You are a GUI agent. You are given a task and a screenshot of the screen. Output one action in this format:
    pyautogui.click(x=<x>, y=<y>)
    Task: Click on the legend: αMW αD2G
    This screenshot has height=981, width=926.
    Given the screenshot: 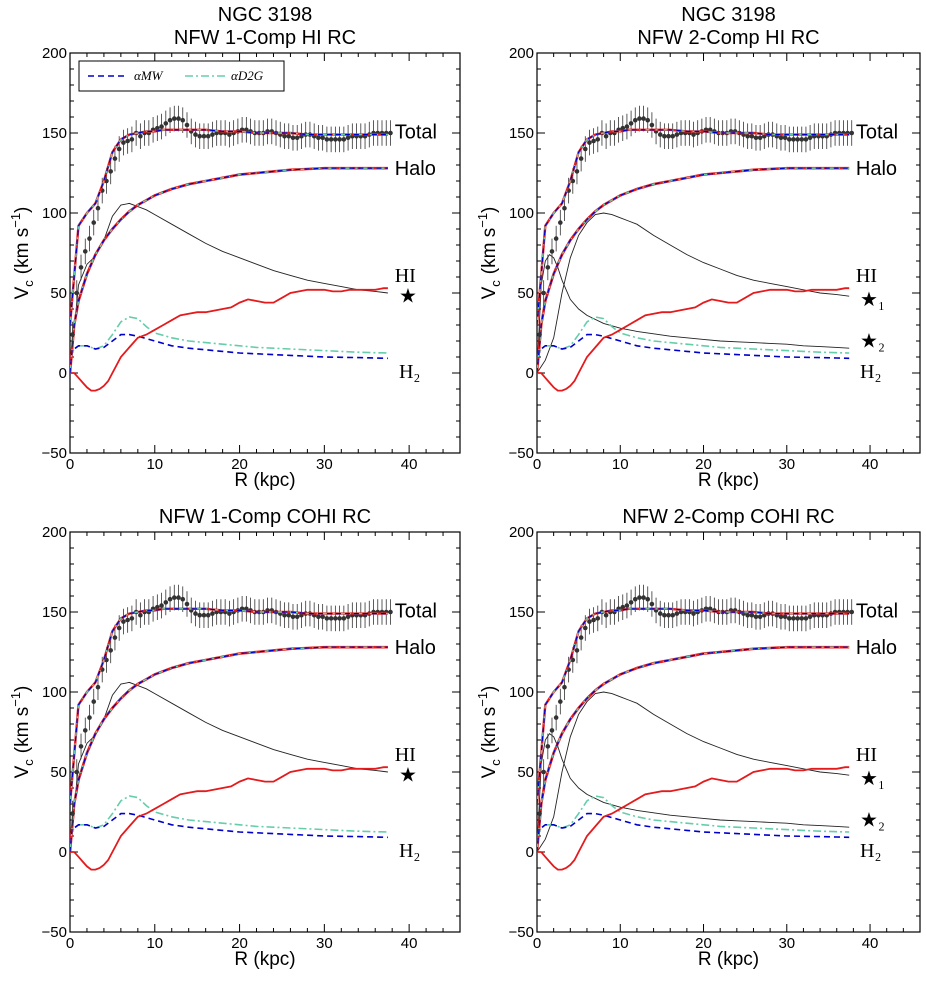 What is the action you would take?
    pyautogui.click(x=181, y=76)
    